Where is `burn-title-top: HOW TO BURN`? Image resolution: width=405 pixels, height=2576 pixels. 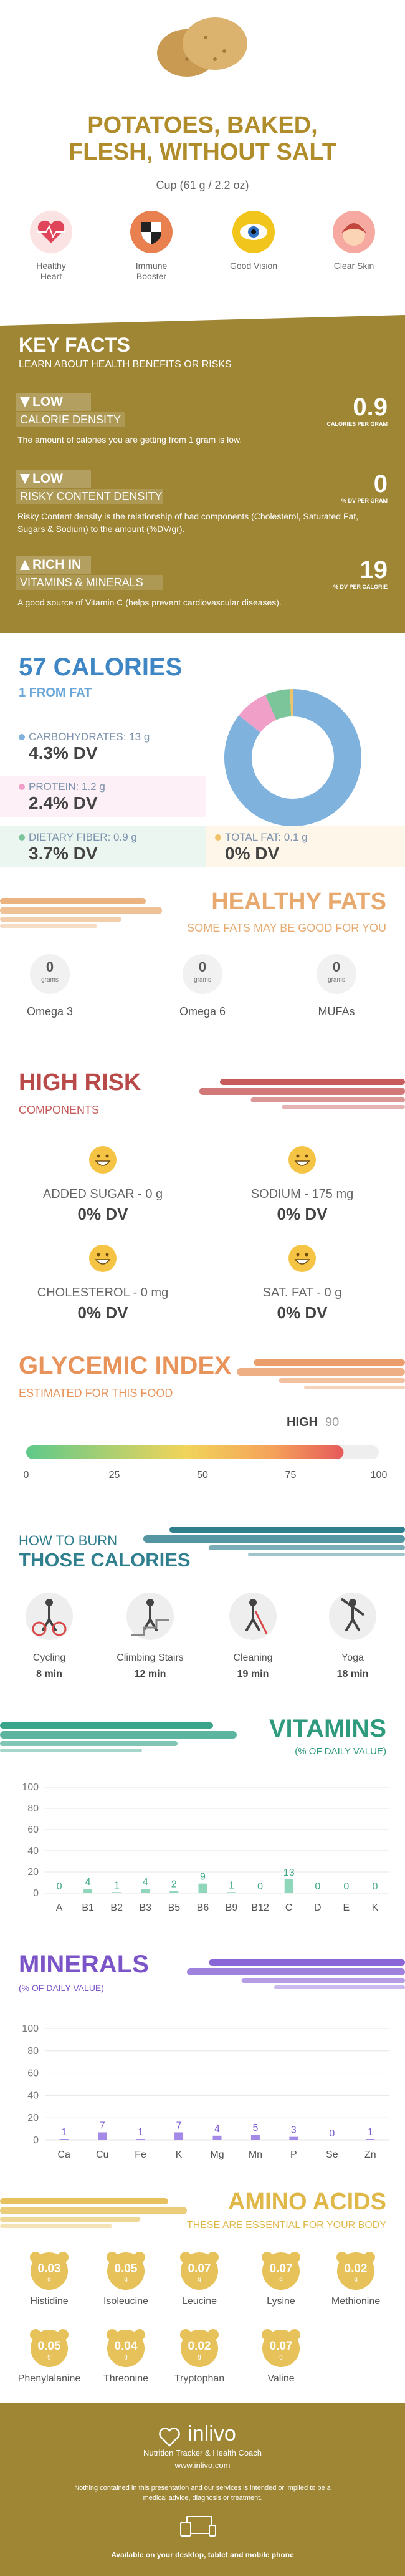
burn-title-top: HOW TO BURN is located at coordinates (68, 1540).